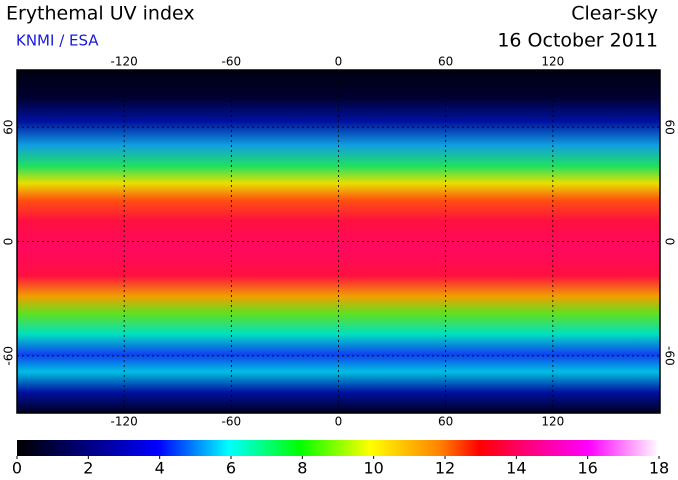 This screenshot has width=678, height=480. Describe the element at coordinates (57, 41) in the screenshot. I see `source: KNMI / ESA` at that location.